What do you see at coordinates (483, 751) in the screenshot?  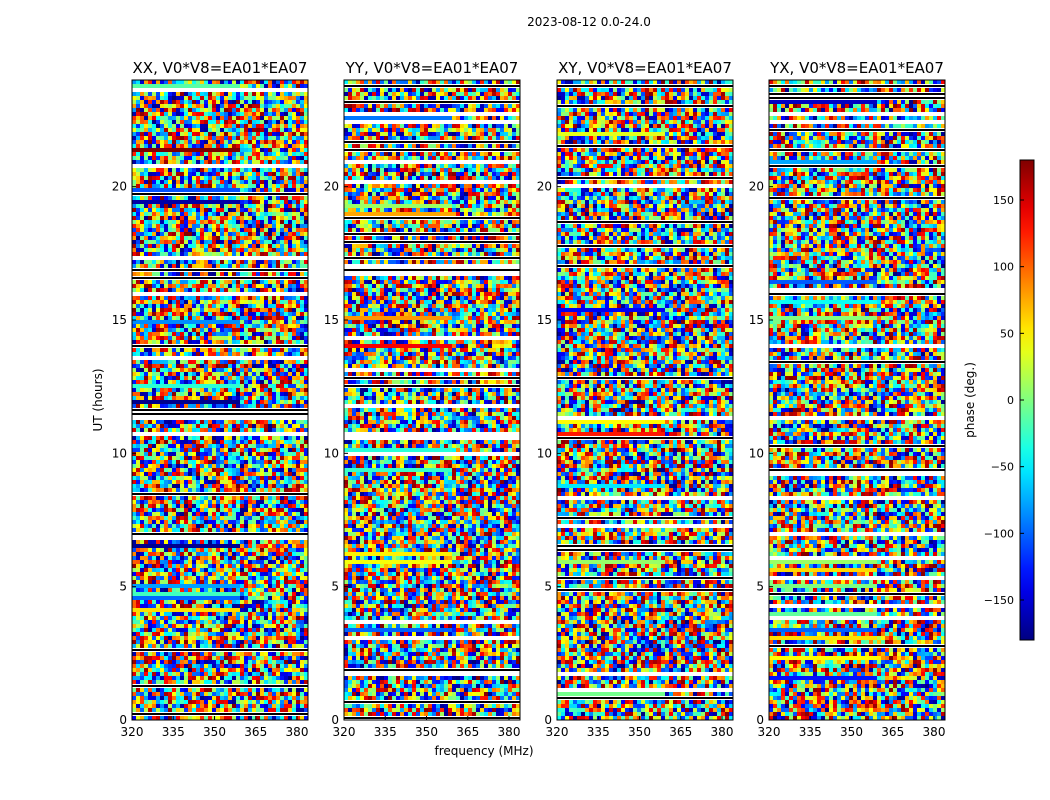 I see `x-axis-label: frequency (MHz)` at bounding box center [483, 751].